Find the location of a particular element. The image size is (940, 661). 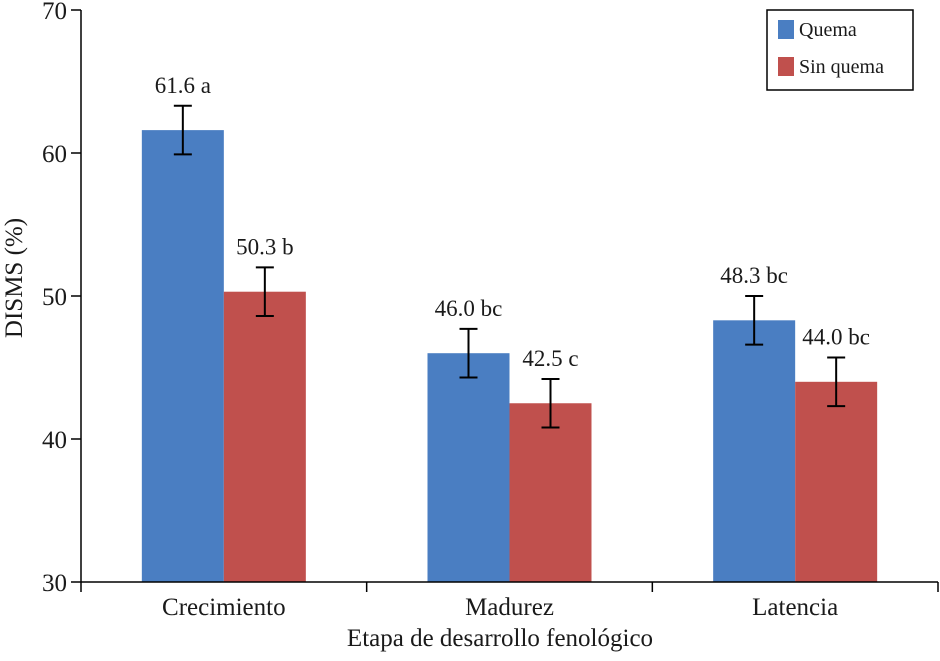

x-tick-label: Latencia is located at coordinates (795, 607).